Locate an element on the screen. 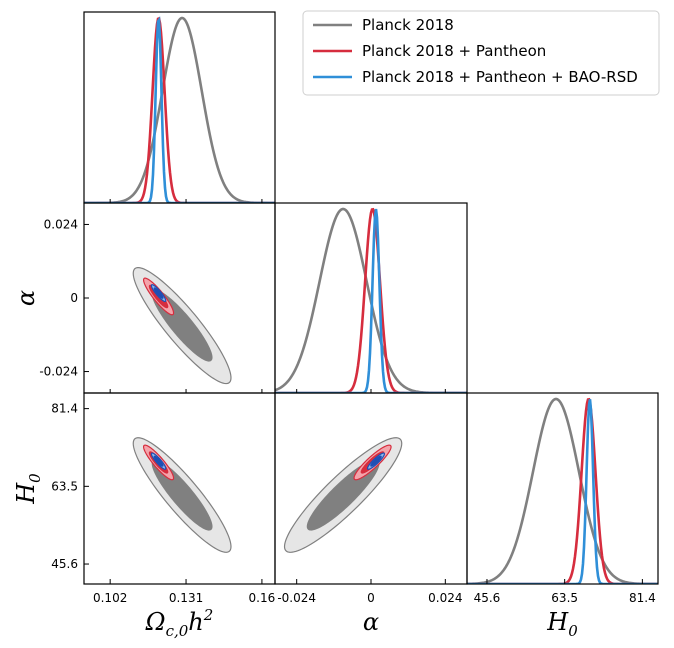  y-tick-label-H0: 63.5 is located at coordinates (64, 486).